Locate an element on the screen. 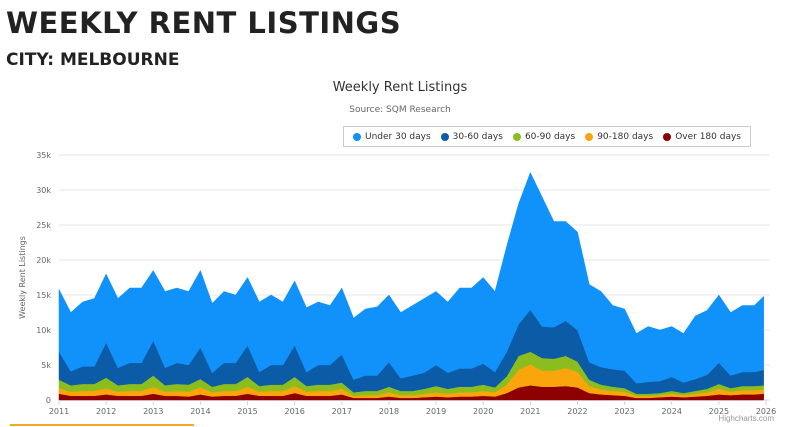 The image size is (800, 427). y-tick-label: 20k is located at coordinates (43, 260).